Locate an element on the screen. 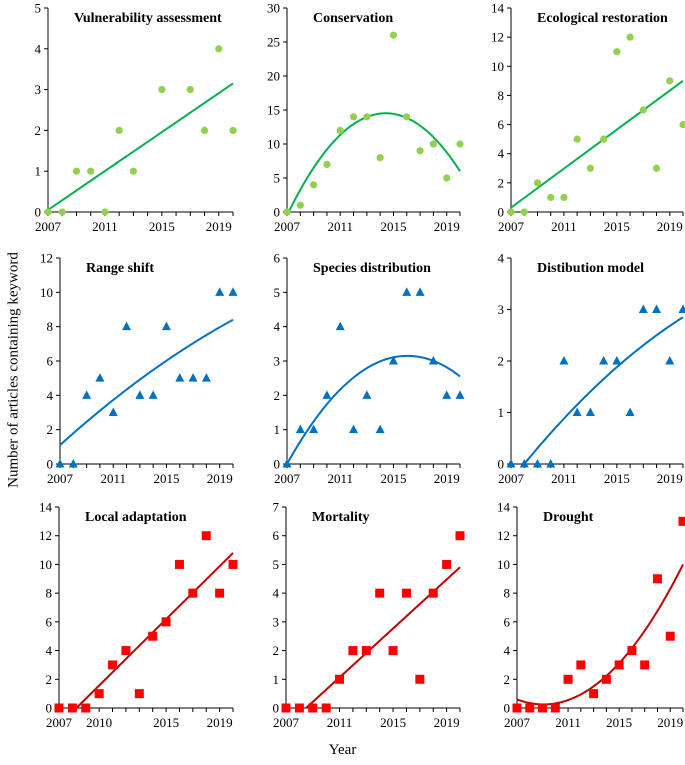 The width and height of the screenshot is (685, 765). trend-line is located at coordinates (600, 634).